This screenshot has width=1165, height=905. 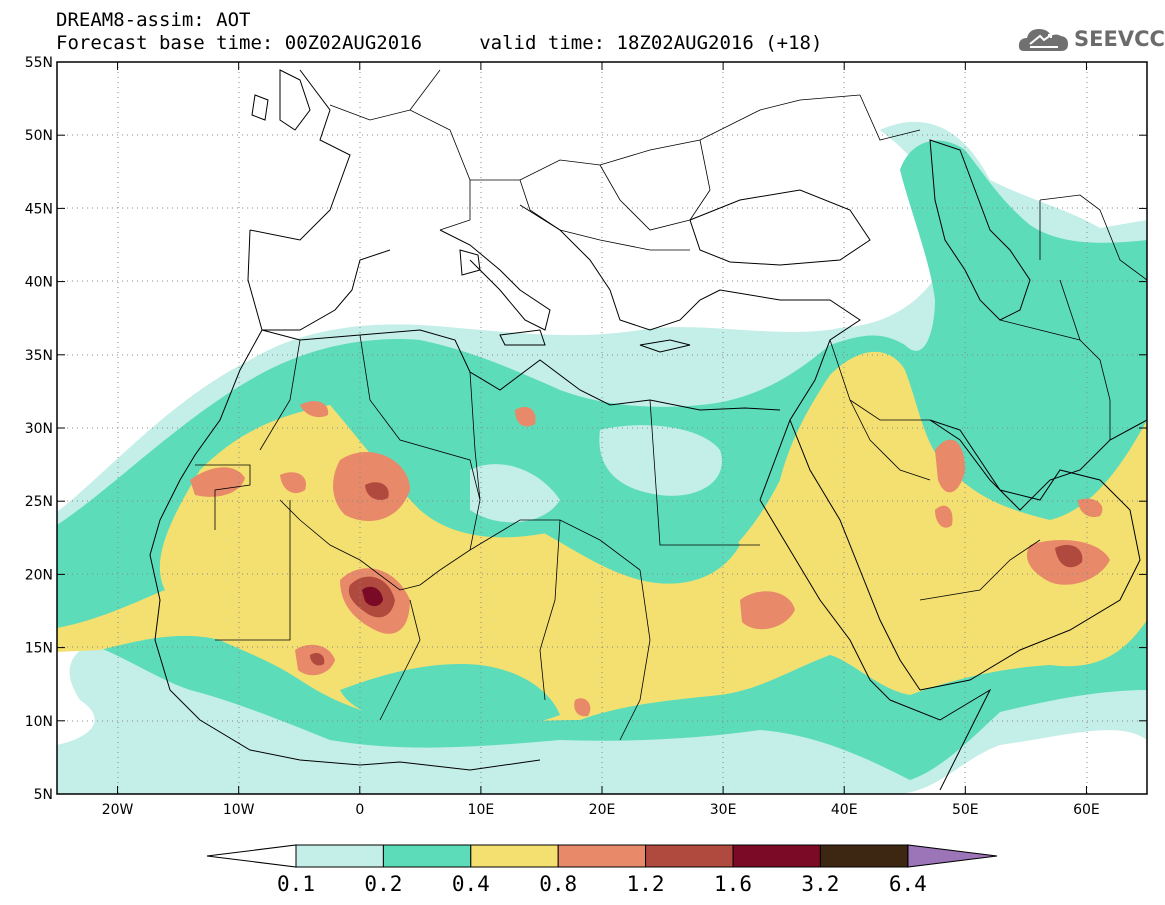 I want to click on lat-tick-label: 35N, so click(x=39, y=356).